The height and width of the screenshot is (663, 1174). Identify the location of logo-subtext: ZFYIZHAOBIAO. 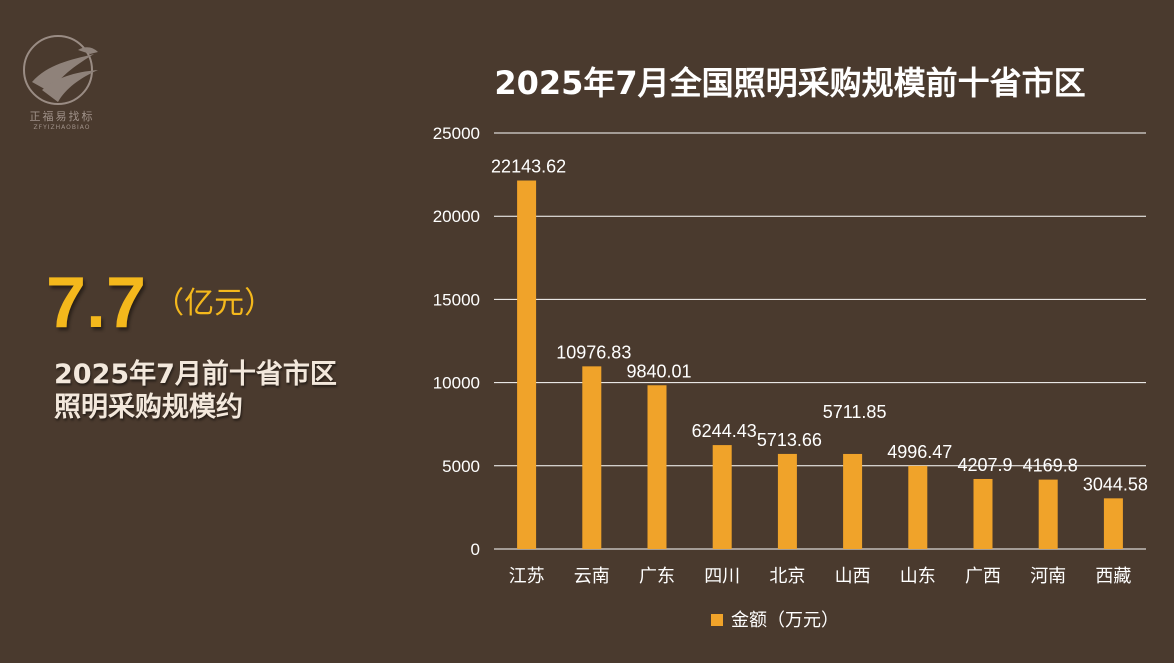
(62, 127).